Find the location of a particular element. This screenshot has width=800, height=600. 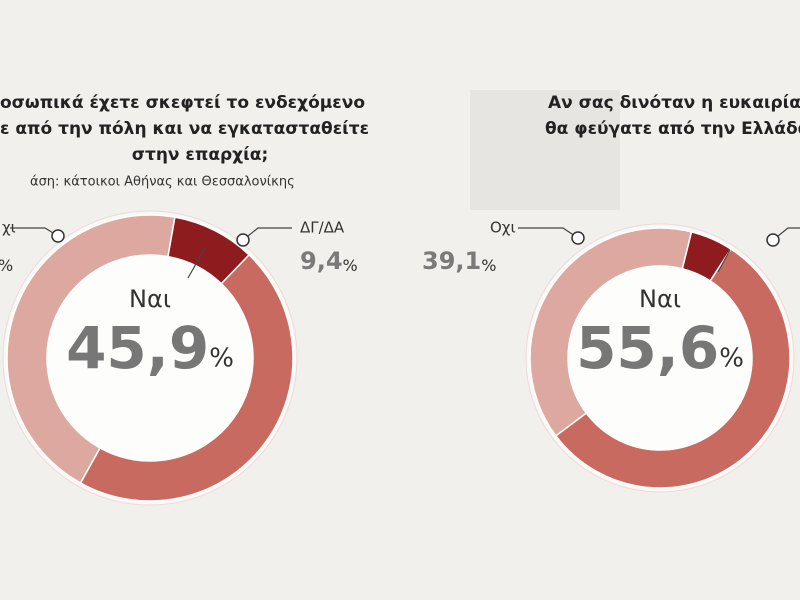

value-label: 39,1% is located at coordinates (459, 261).